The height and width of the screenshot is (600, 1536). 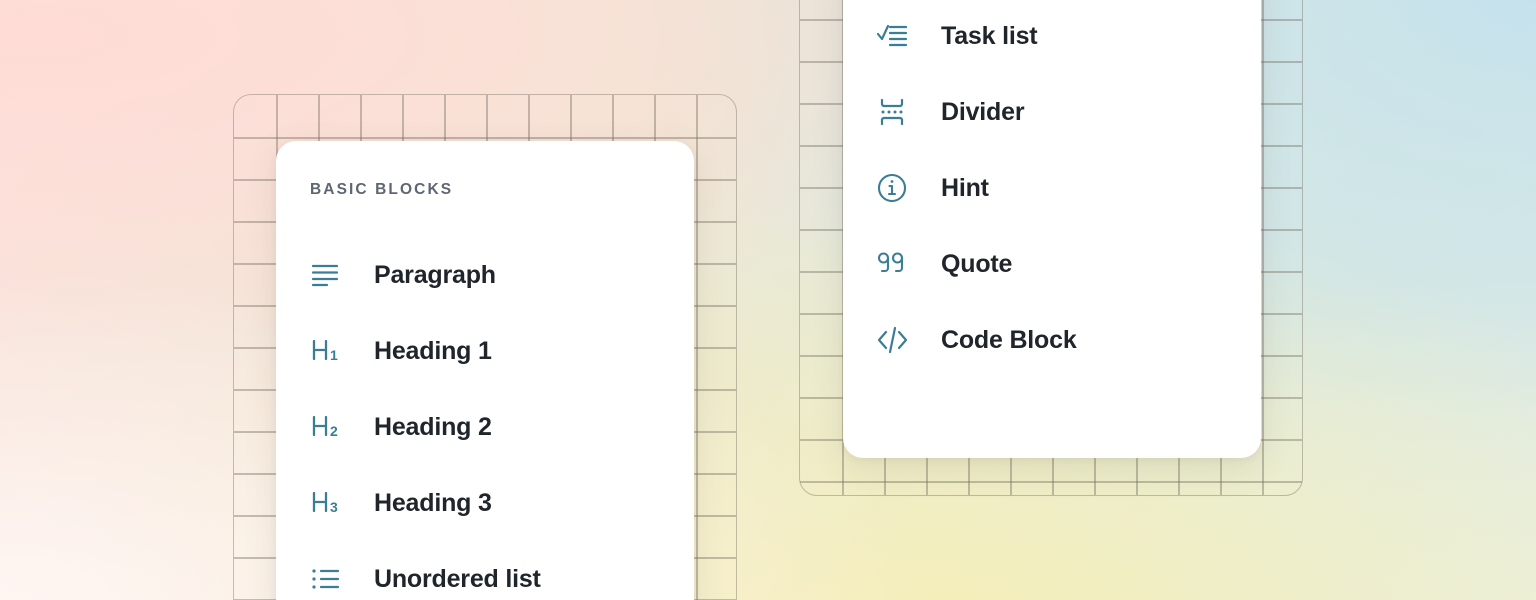 What do you see at coordinates (433, 502) in the screenshot?
I see `menu-item-label: Heading 3` at bounding box center [433, 502].